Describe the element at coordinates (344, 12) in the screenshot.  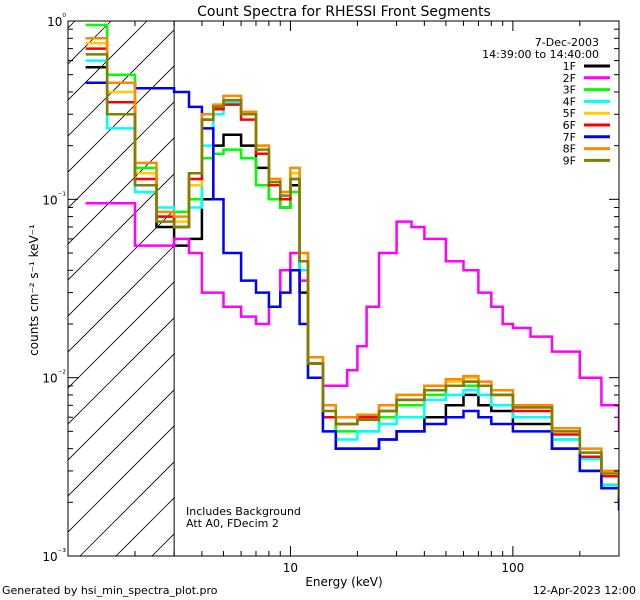
I see `chart-title: Count Spectra for RHESSI Front Segments` at that location.